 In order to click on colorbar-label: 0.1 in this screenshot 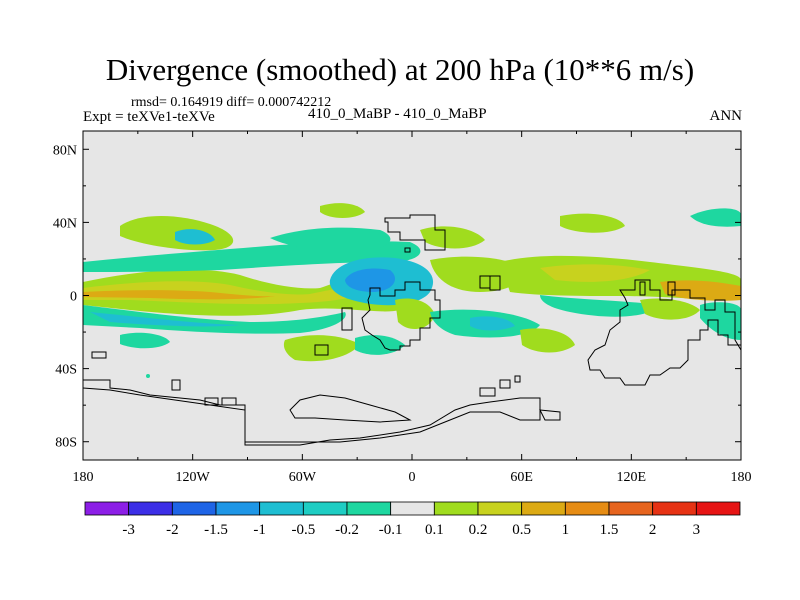, I will do `click(434, 530)`.